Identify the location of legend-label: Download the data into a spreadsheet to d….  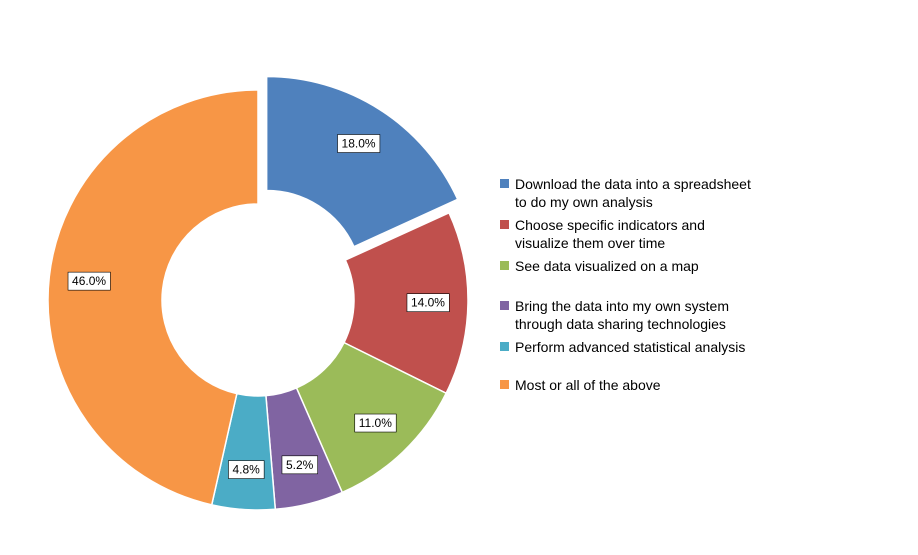
(633, 193).